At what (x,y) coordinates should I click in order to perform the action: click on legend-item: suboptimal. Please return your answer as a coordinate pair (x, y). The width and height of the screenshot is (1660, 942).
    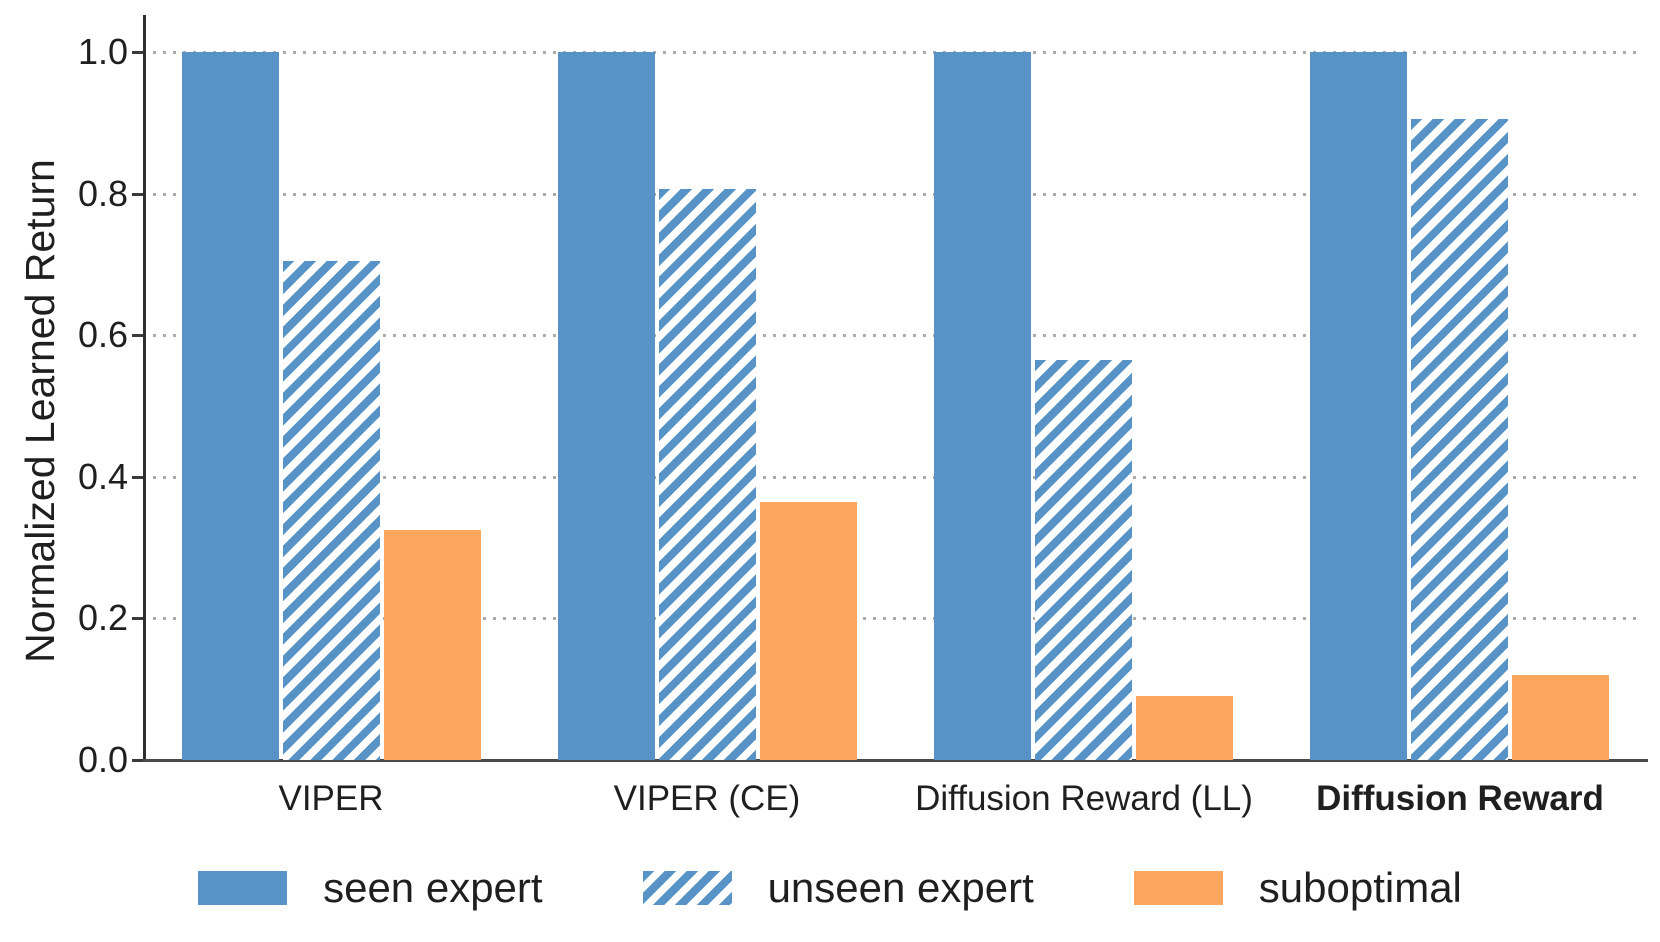
    Looking at the image, I should click on (1297, 888).